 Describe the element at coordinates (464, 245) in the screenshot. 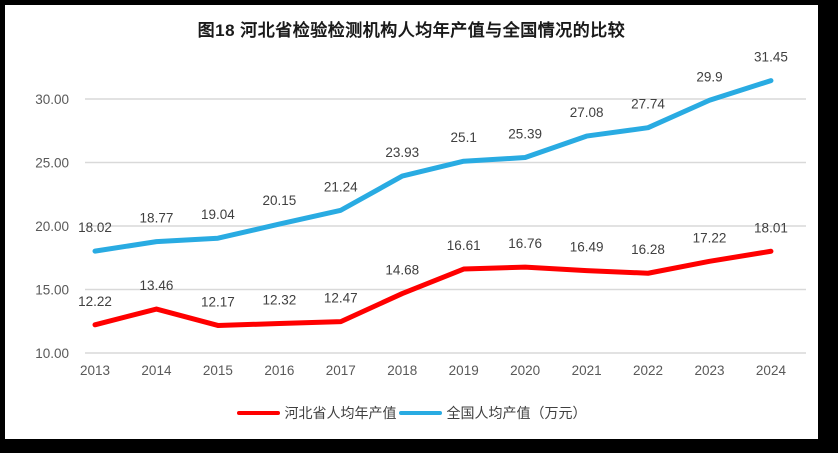

I see `data-label: 16.61` at that location.